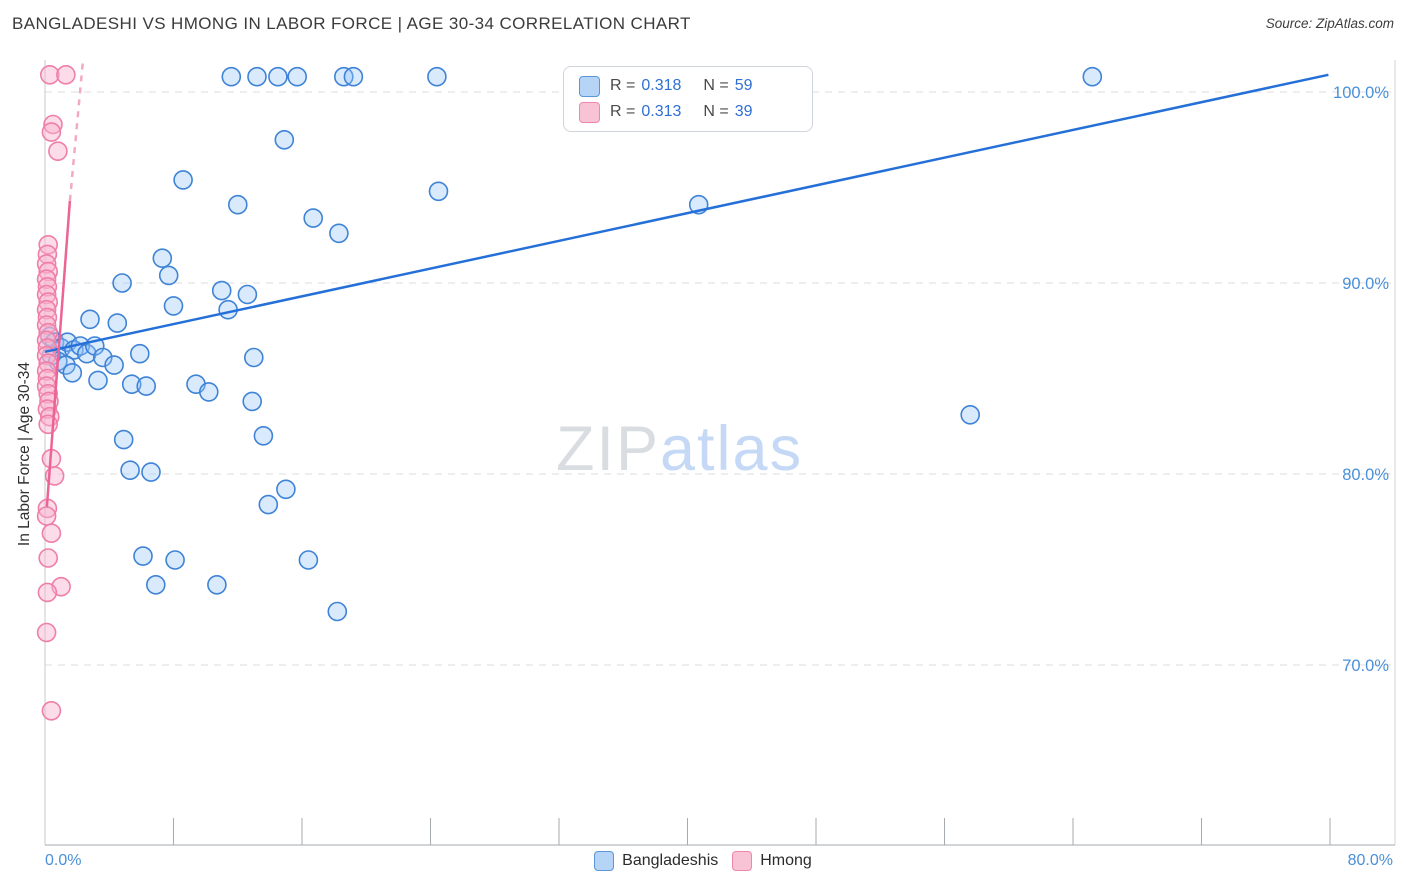 The height and width of the screenshot is (892, 1406). Describe the element at coordinates (688, 99) in the screenshot. I see `correlation-legend-box: R = 0.318 N = 59 R = 0.313 N = 39` at that location.